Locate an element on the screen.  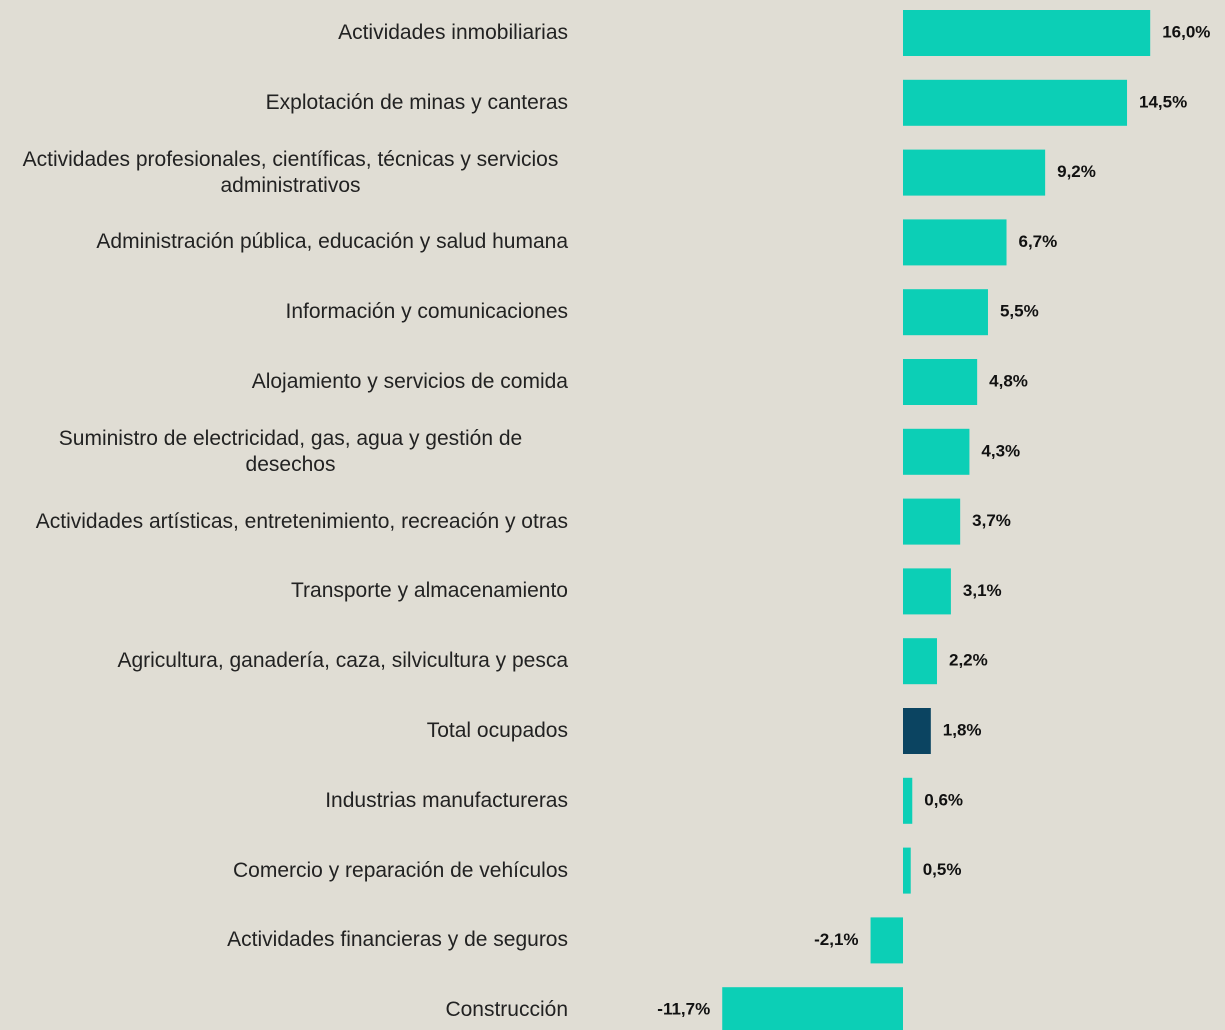
value-label: 3,7% is located at coordinates (991, 520).